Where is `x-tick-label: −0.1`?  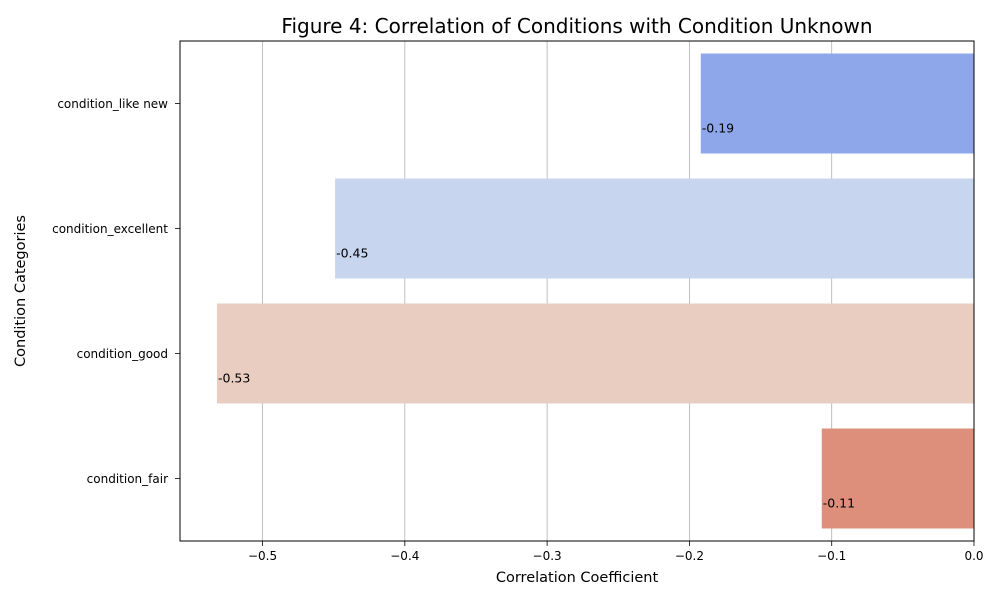
x-tick-label: −0.1 is located at coordinates (831, 556).